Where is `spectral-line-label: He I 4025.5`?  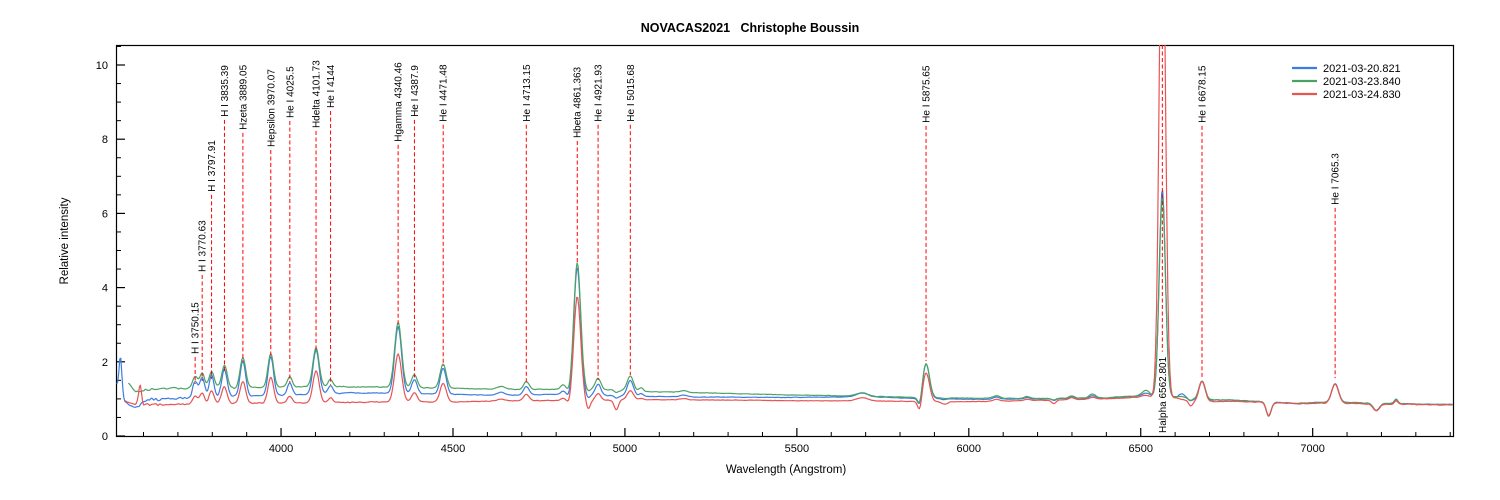
spectral-line-label: He I 4025.5 is located at coordinates (290, 92).